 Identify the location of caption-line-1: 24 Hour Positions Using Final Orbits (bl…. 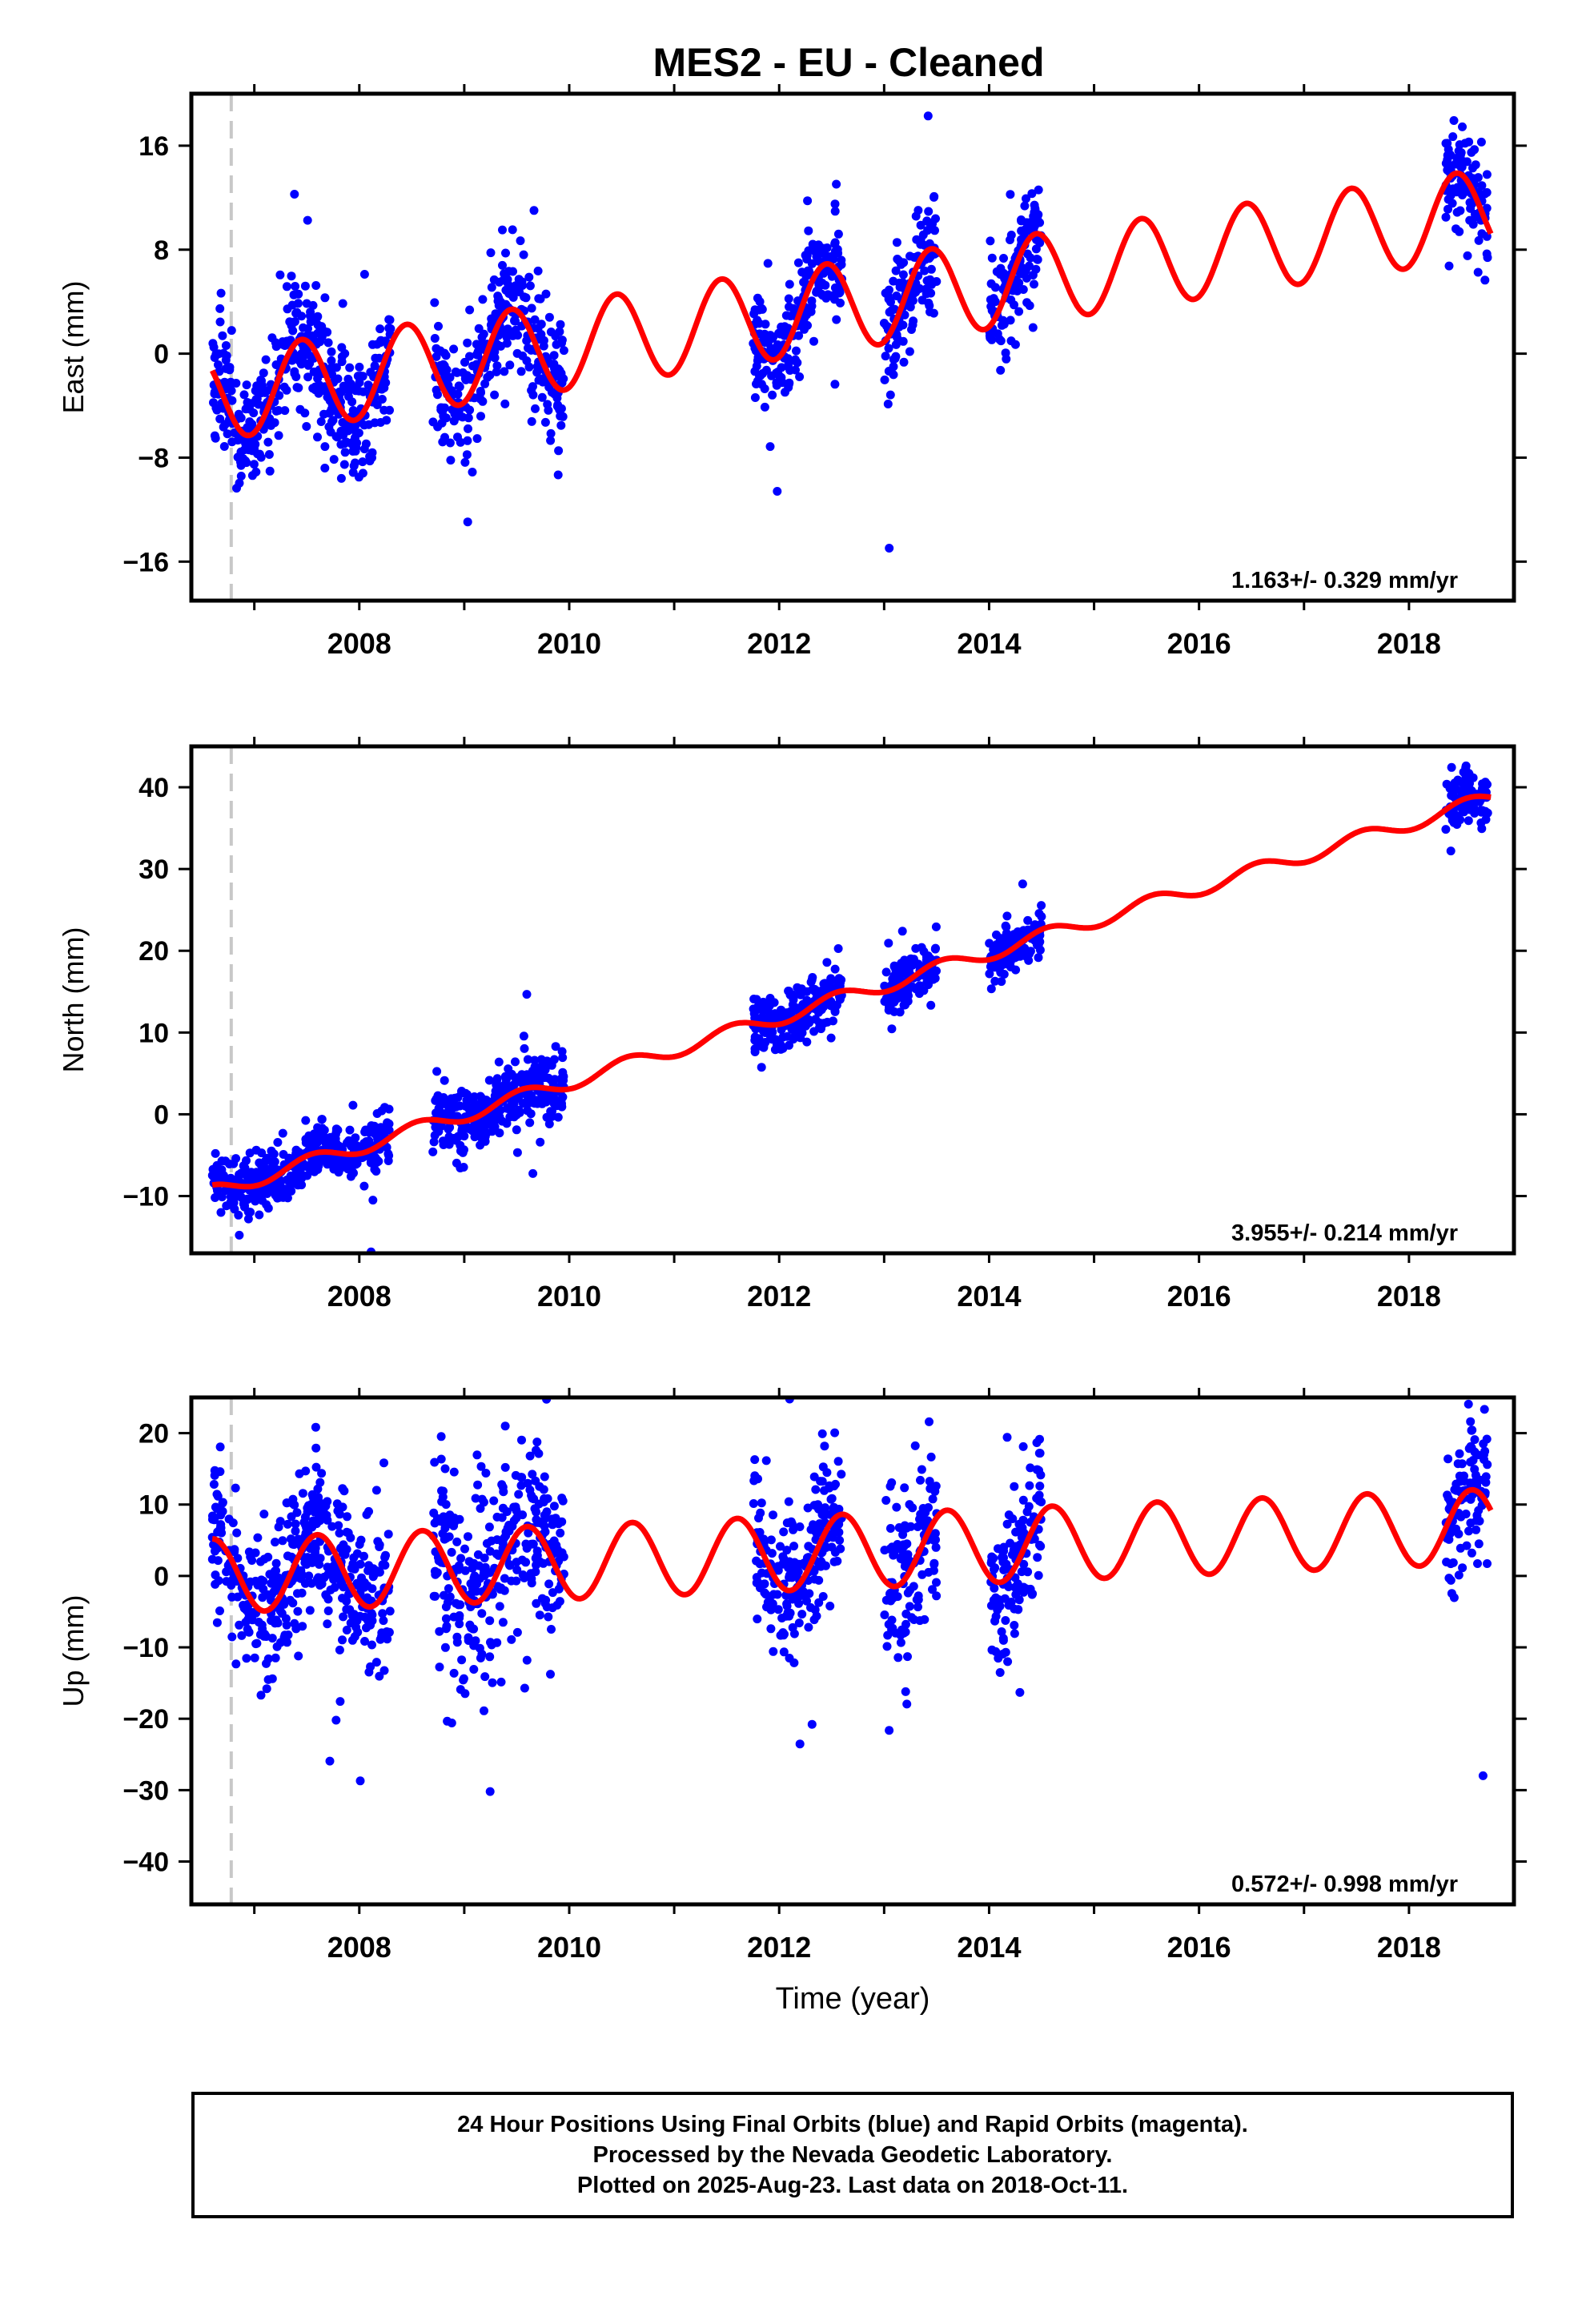
(852, 2124).